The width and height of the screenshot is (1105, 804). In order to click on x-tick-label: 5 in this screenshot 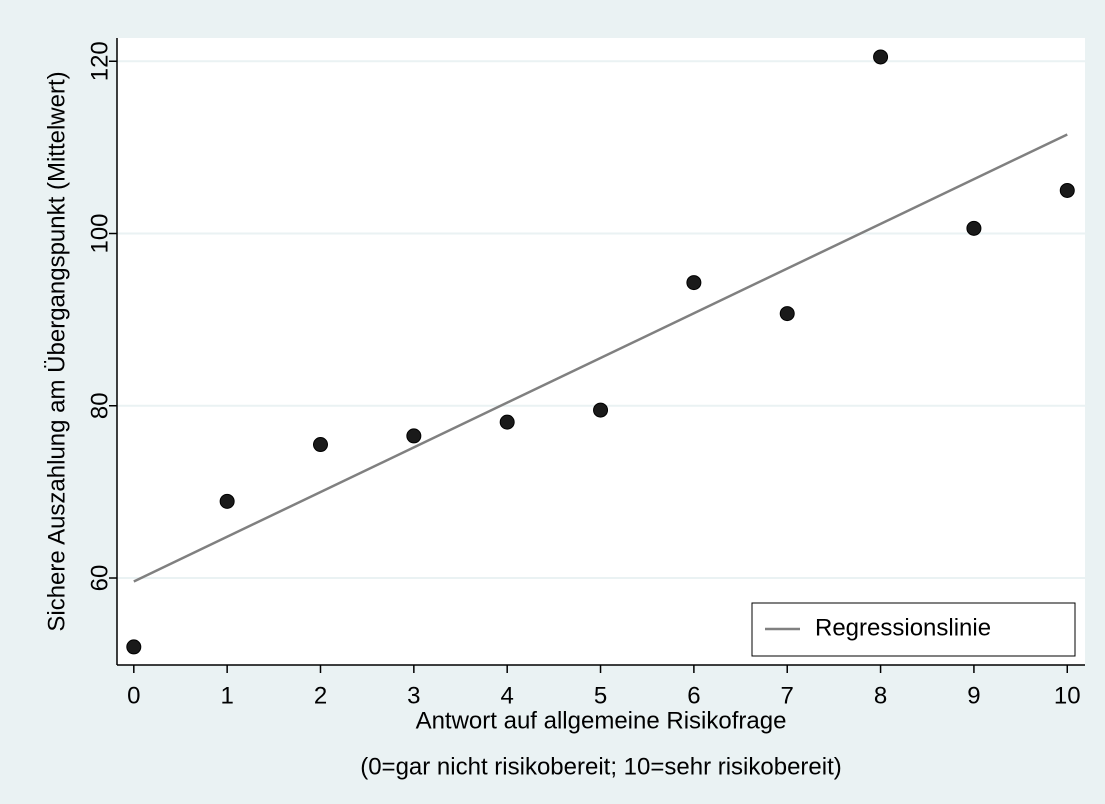, I will do `click(600, 695)`.